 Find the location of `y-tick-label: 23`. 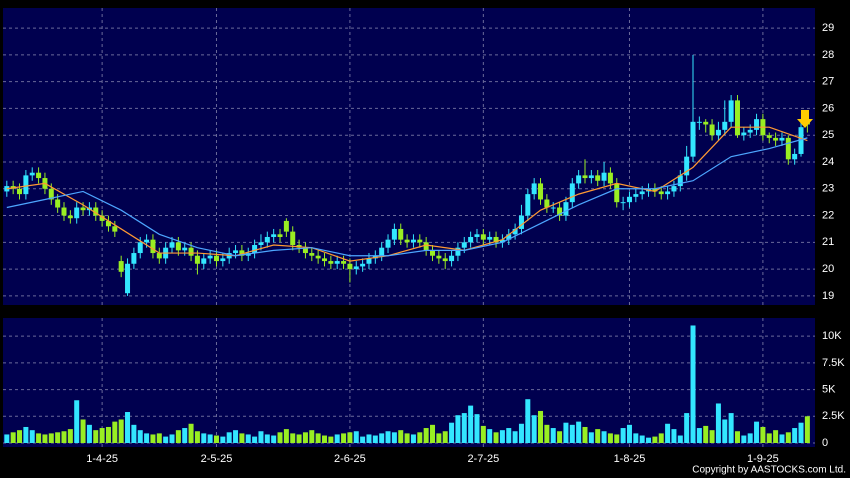

y-tick-label: 23 is located at coordinates (828, 189).